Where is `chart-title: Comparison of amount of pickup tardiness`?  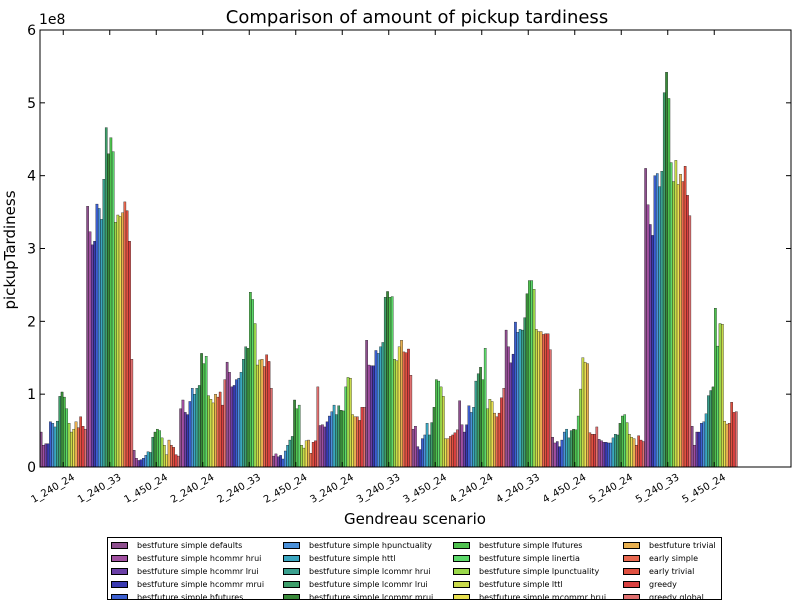 chart-title: Comparison of amount of pickup tardiness is located at coordinates (417, 17).